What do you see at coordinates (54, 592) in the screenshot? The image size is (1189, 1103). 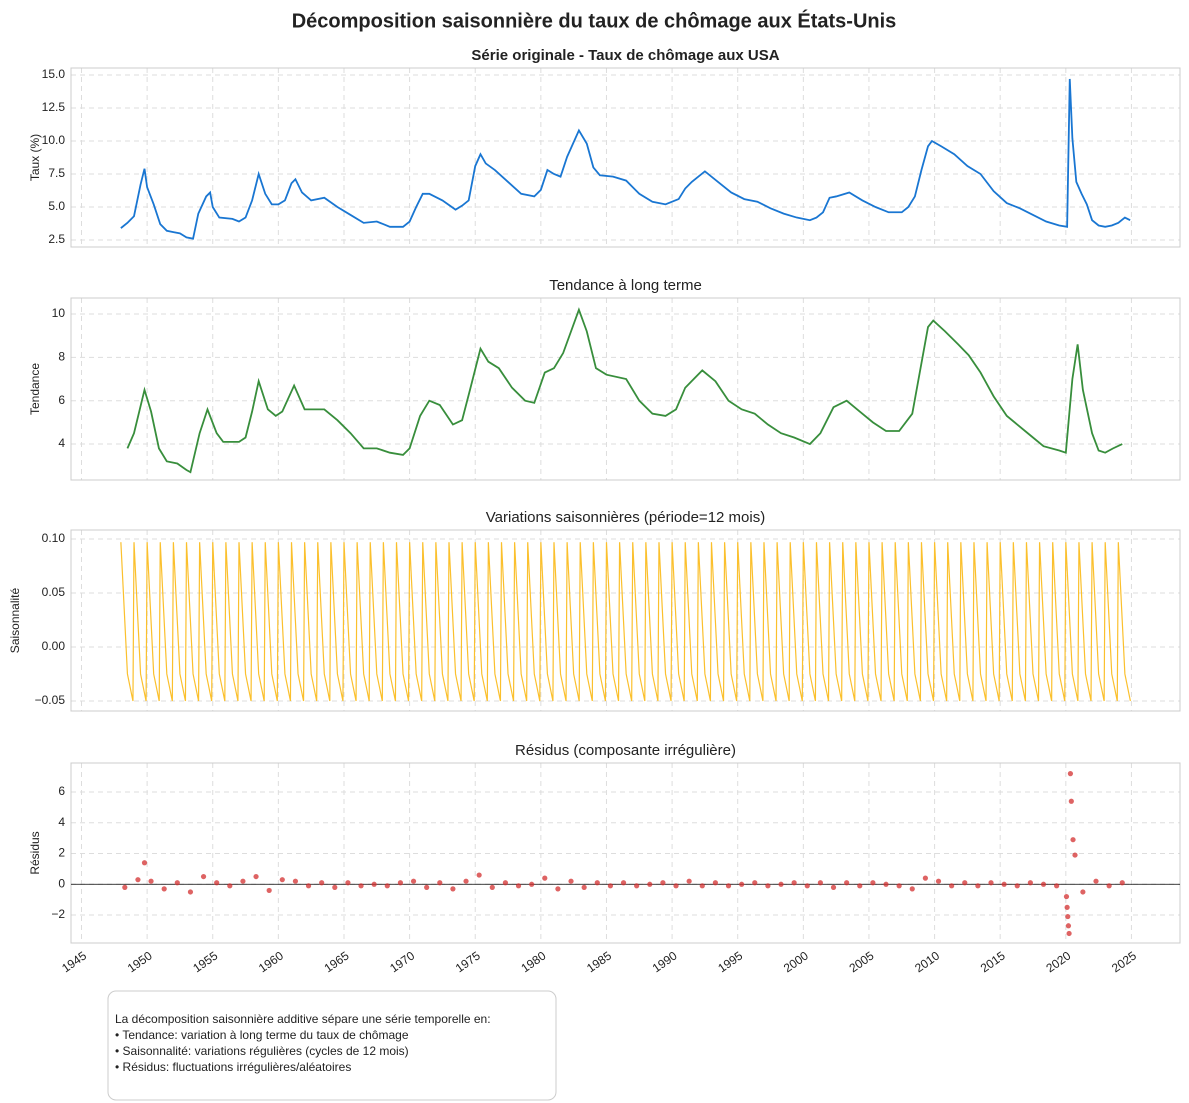 I see `y-tick-label: 0.05` at bounding box center [54, 592].